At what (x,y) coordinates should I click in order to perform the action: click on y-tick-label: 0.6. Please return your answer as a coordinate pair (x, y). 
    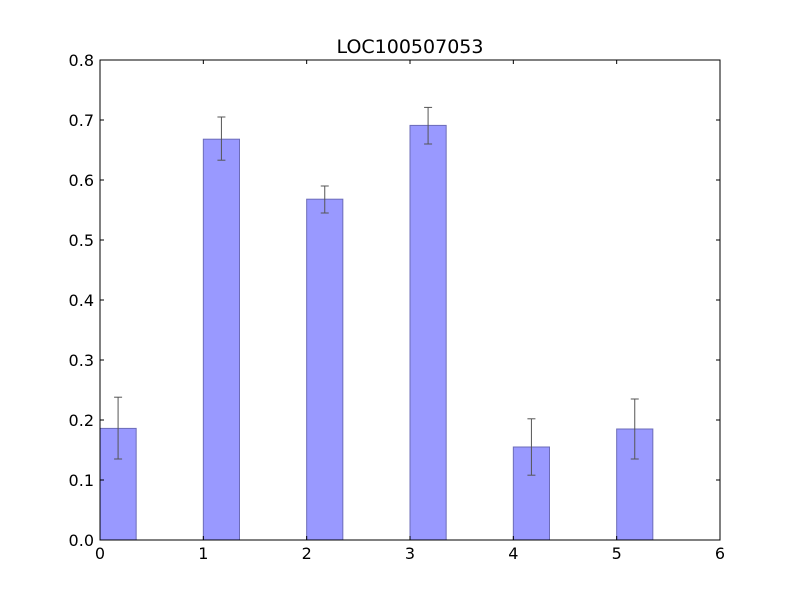
    Looking at the image, I should click on (81, 180).